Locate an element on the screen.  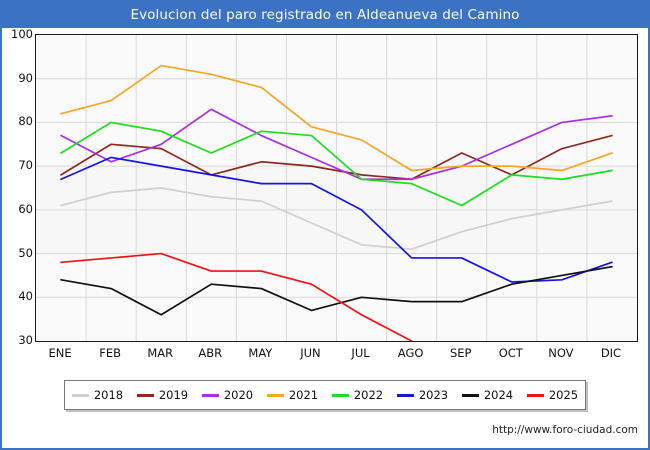
legend-label: 2018 is located at coordinates (108, 395).